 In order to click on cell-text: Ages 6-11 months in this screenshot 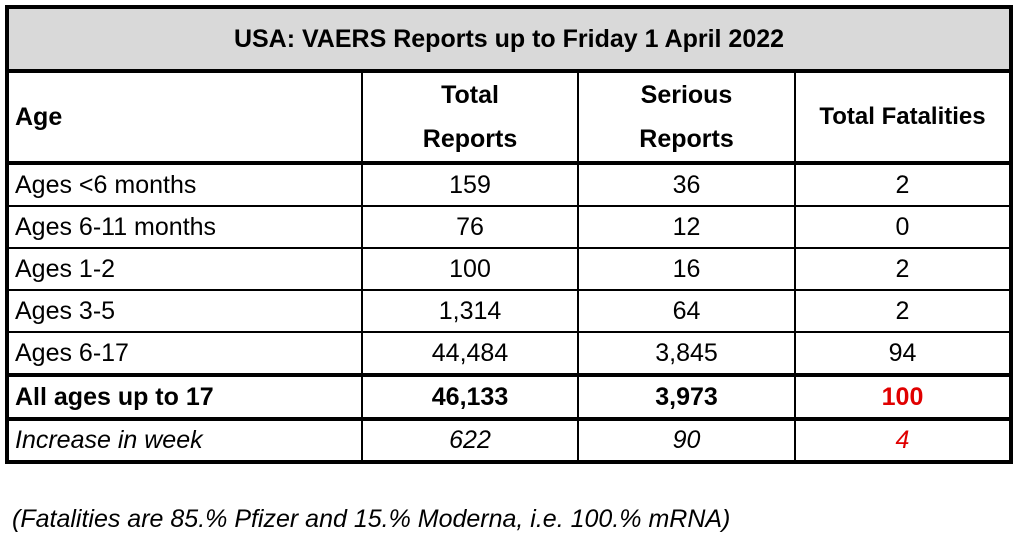, I will do `click(116, 226)`.